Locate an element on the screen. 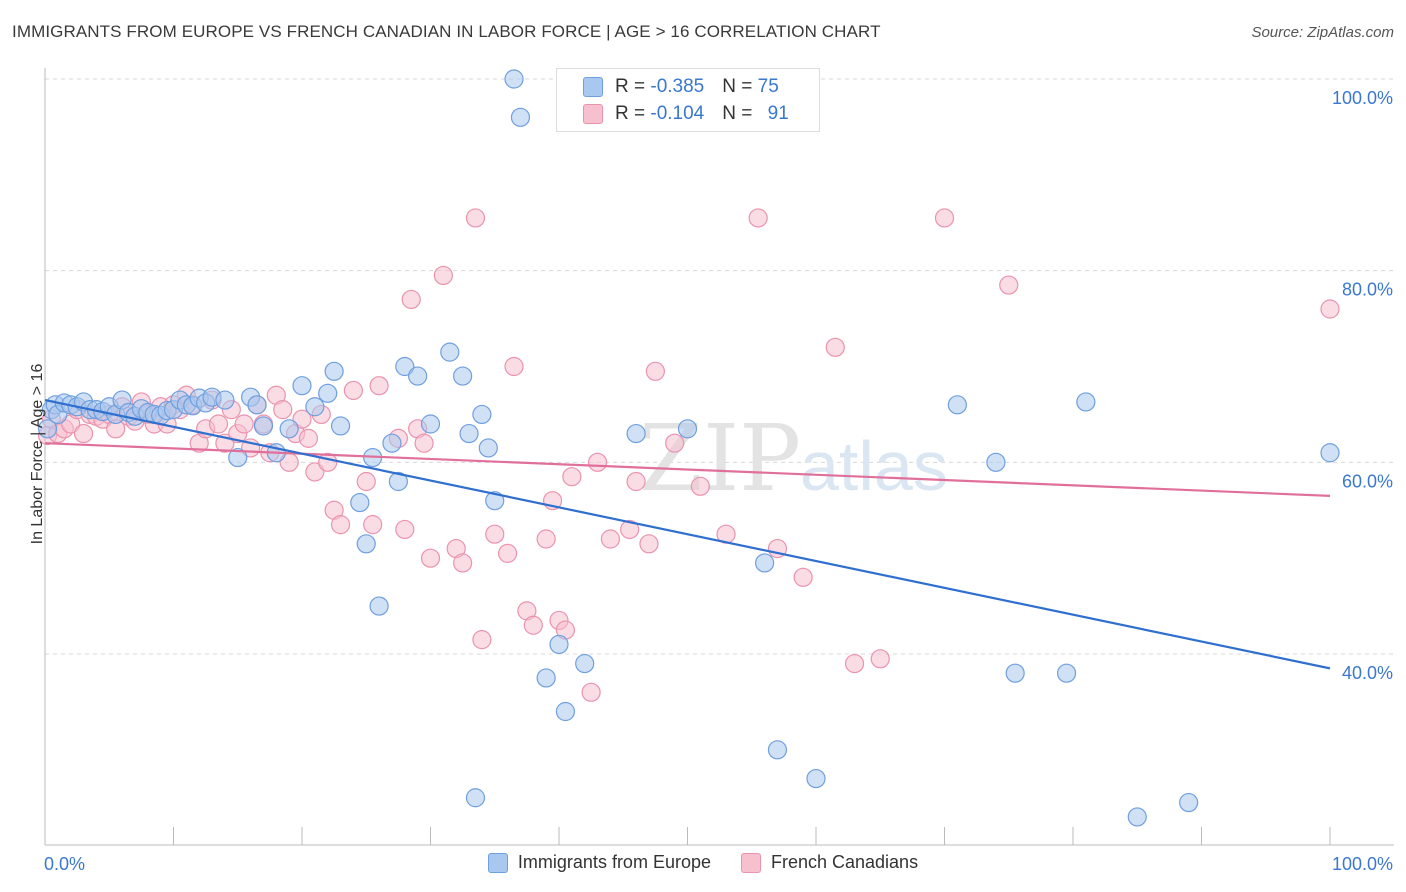 The height and width of the screenshot is (892, 1406). legend-label: Immigrants from Europe is located at coordinates (614, 862).